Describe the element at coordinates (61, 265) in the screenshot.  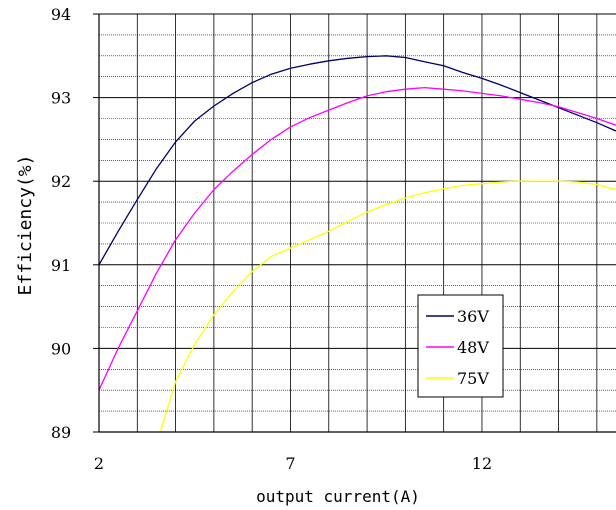
I see `y-tick-label: 91` at that location.